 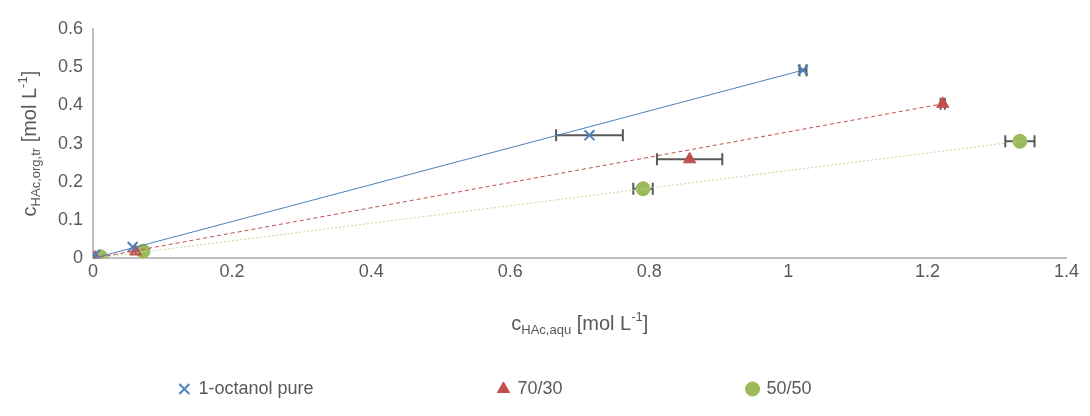 What do you see at coordinates (649, 271) in the screenshot?
I see `x-tick-label: 0.8` at bounding box center [649, 271].